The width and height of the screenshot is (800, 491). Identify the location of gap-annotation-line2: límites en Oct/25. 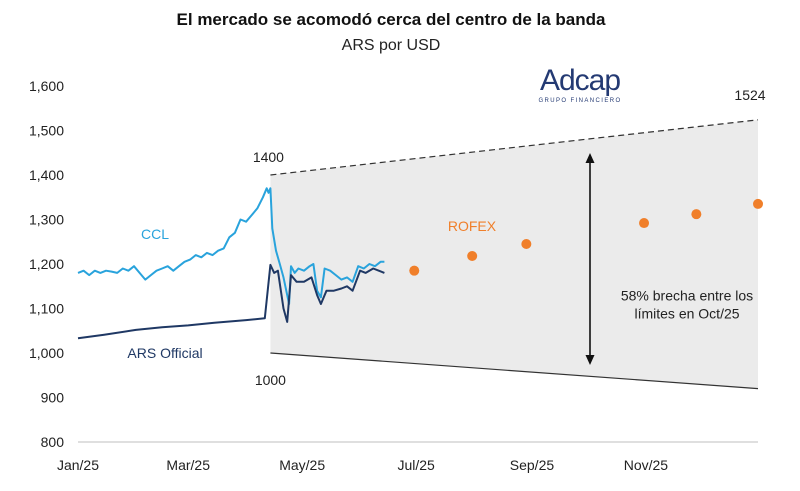
(686, 313).